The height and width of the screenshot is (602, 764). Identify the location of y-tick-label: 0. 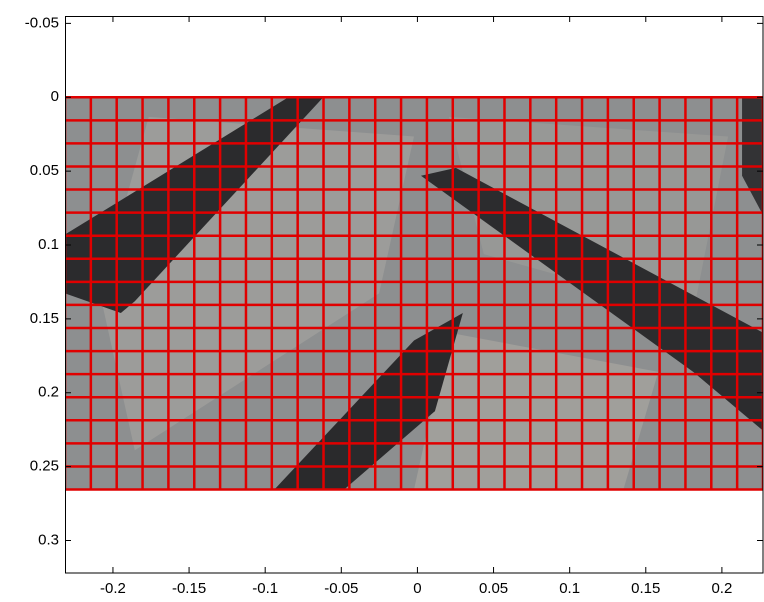
(55, 96).